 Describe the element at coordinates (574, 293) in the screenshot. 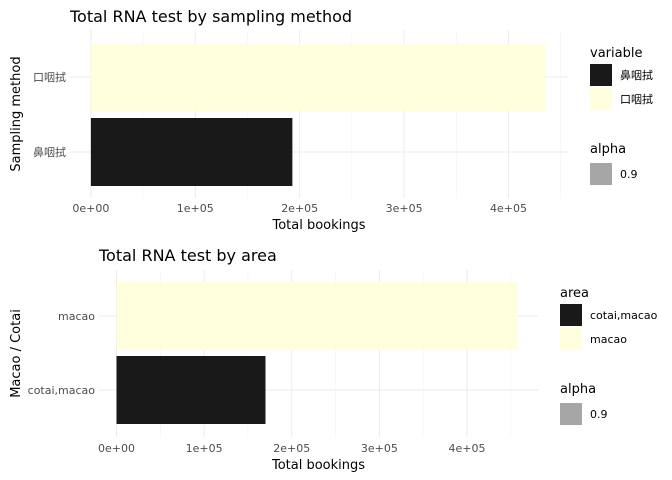

I see `legend-title: area` at that location.